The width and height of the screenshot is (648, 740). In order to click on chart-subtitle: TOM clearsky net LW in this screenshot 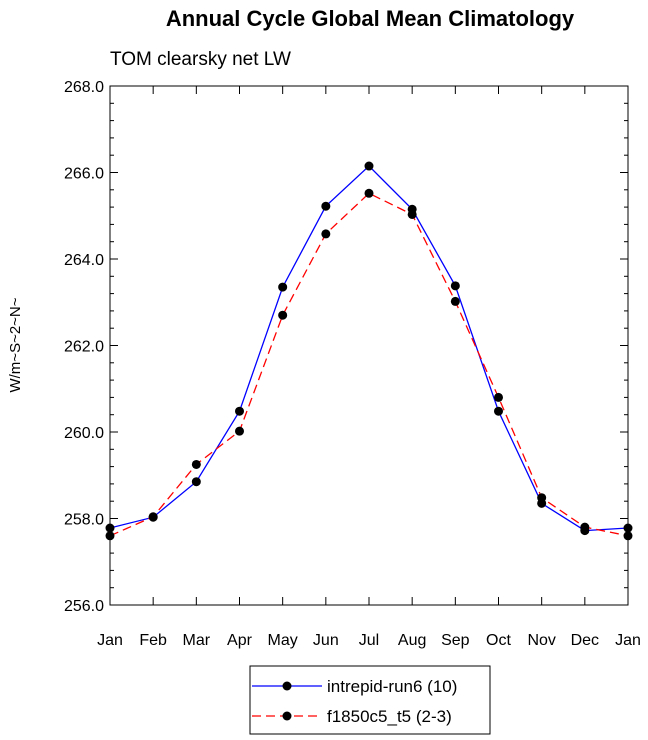, I will do `click(200, 59)`.